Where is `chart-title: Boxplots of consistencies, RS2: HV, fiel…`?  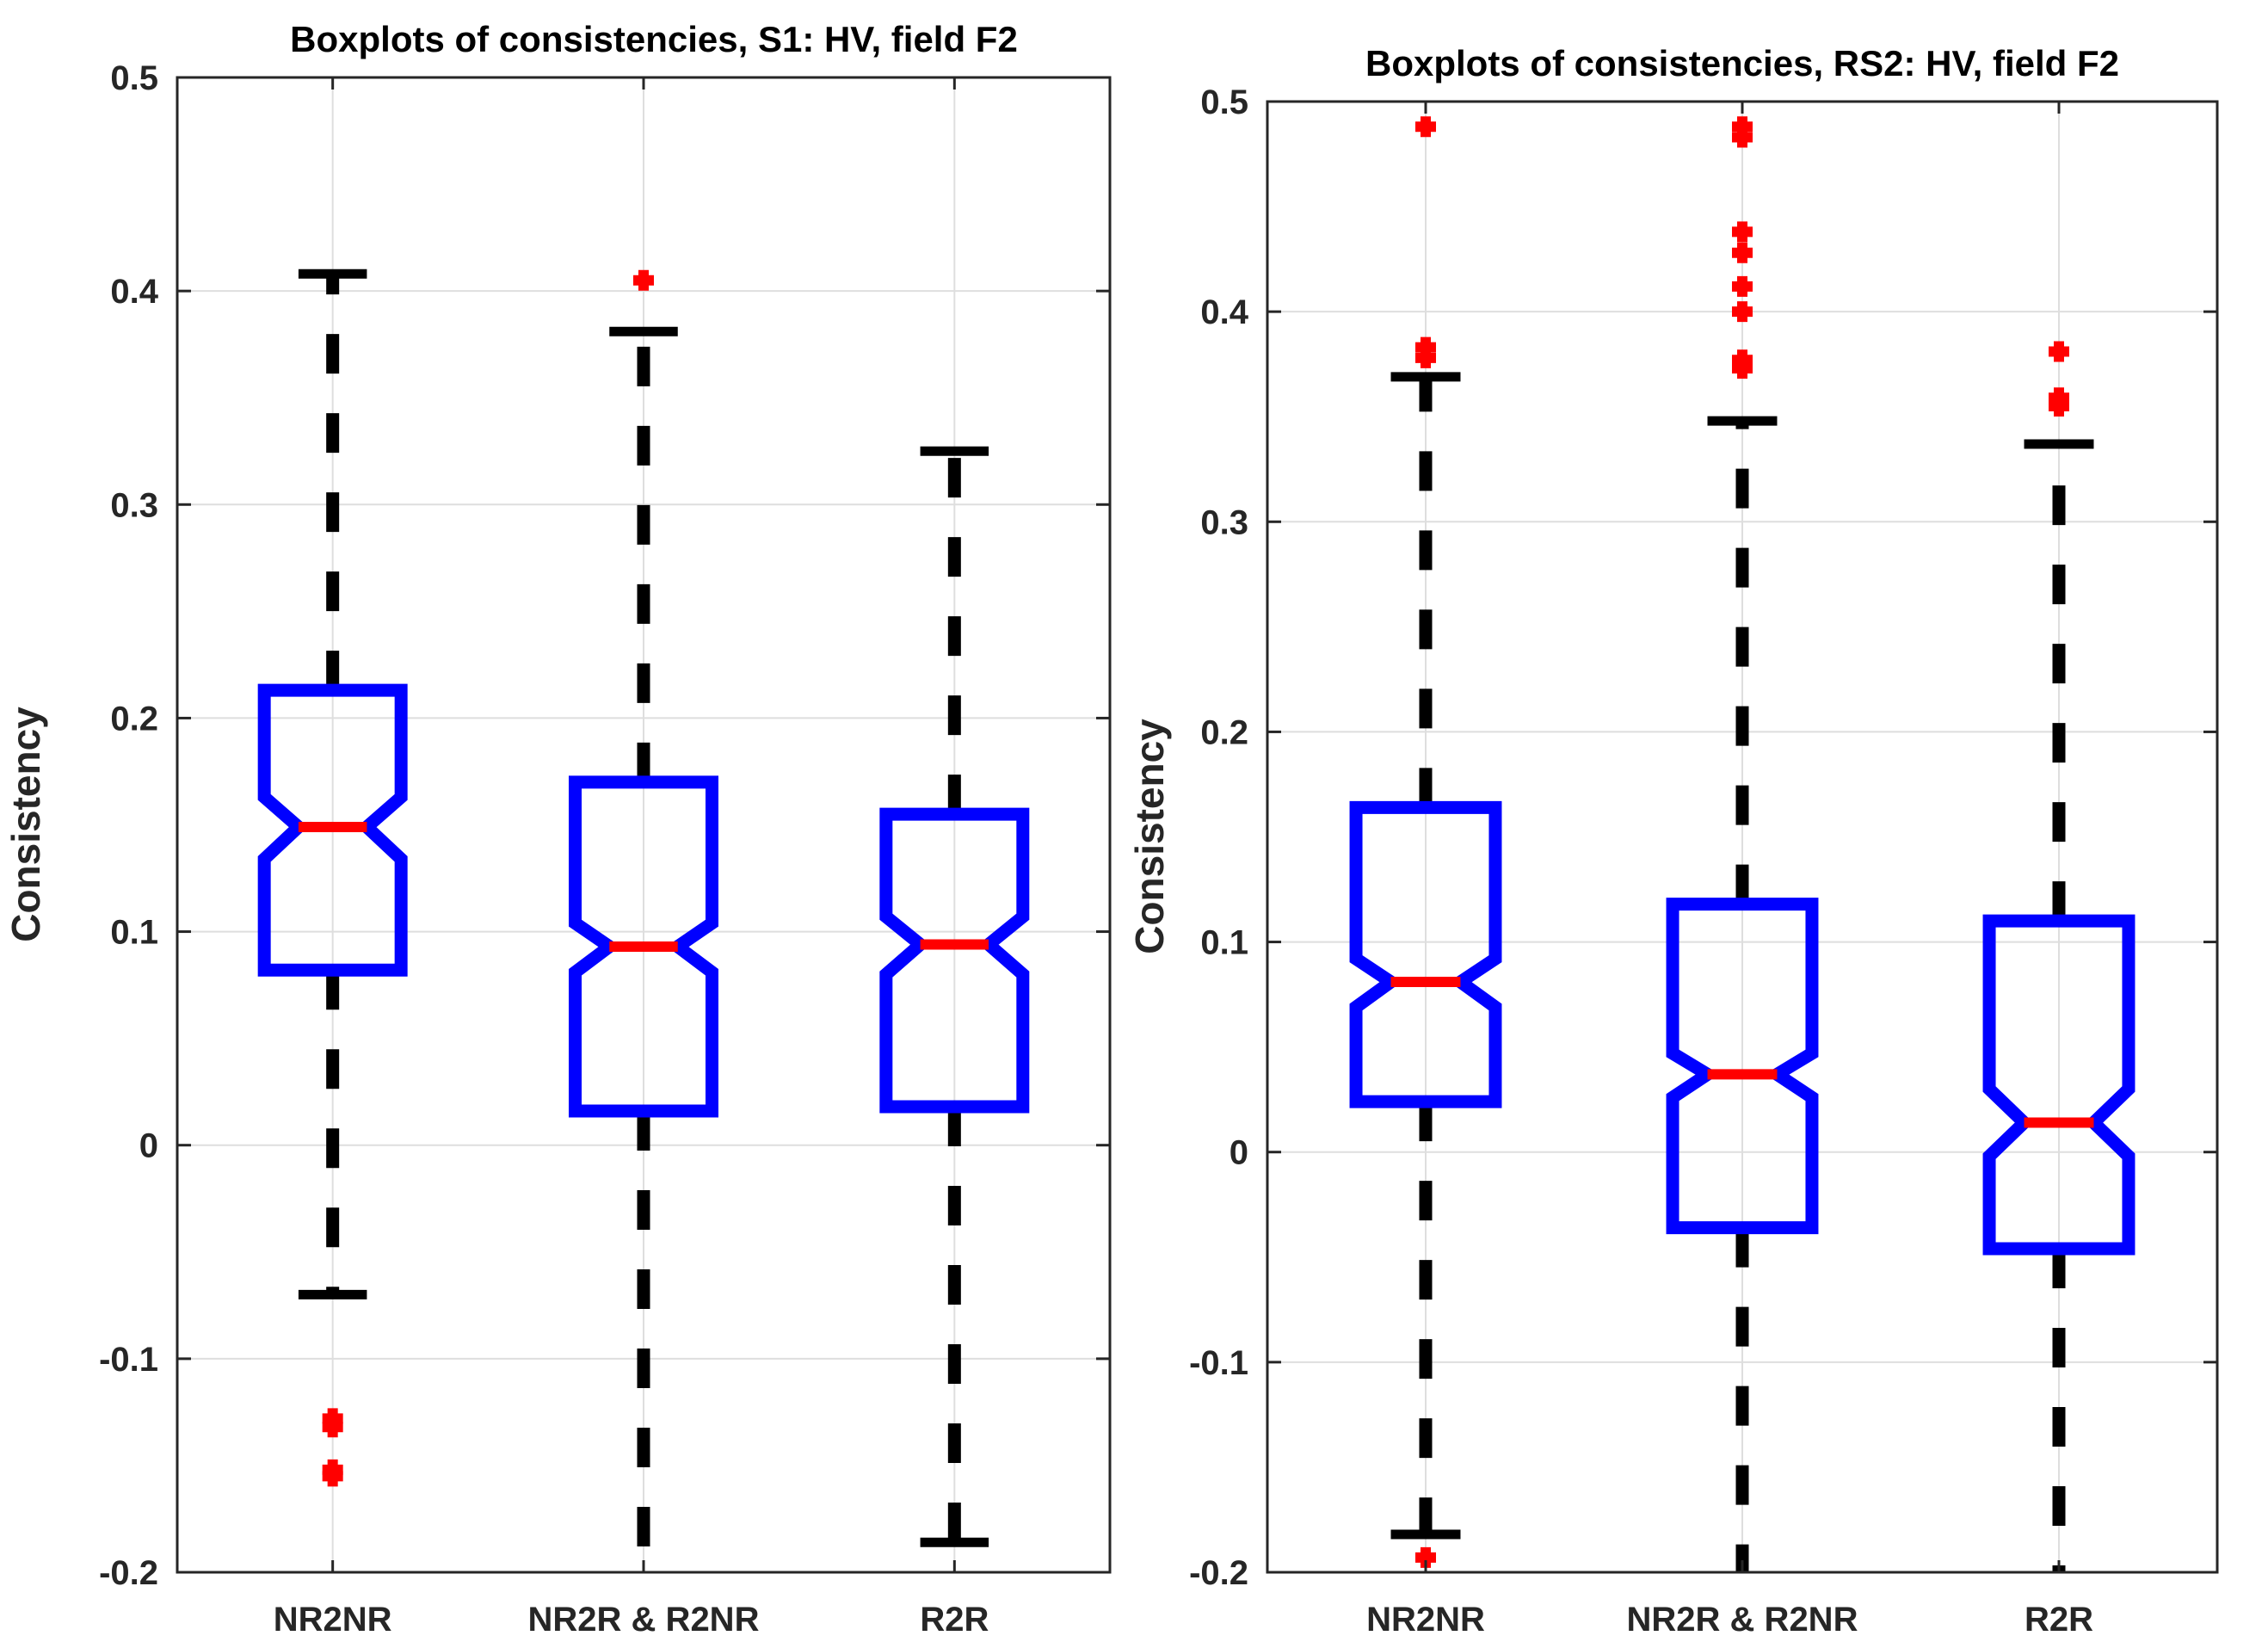
chart-title: Boxplots of consistencies, RS2: HV, fiel… is located at coordinates (1742, 63).